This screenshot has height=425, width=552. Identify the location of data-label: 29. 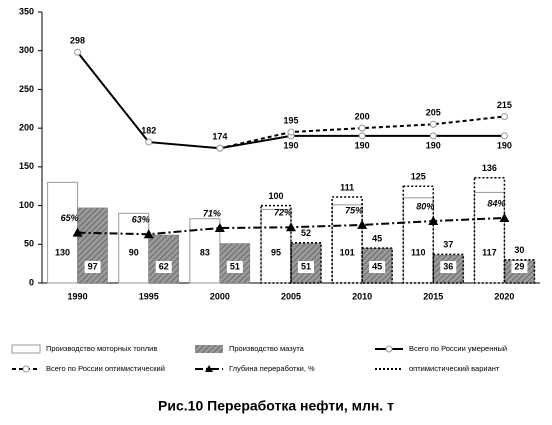
(519, 266).